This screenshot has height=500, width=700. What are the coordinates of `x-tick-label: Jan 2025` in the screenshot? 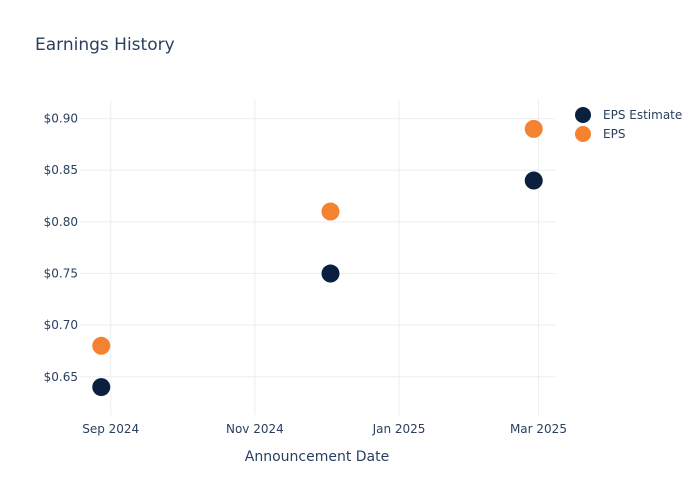 It's located at (399, 429).